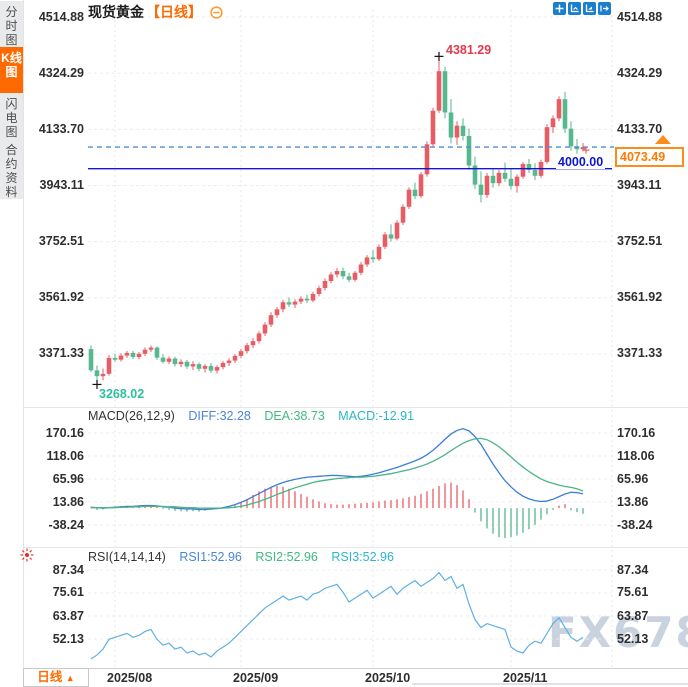  What do you see at coordinates (131, 416) in the screenshot?
I see `macd-params-label: MACD(26,12,9)` at bounding box center [131, 416].